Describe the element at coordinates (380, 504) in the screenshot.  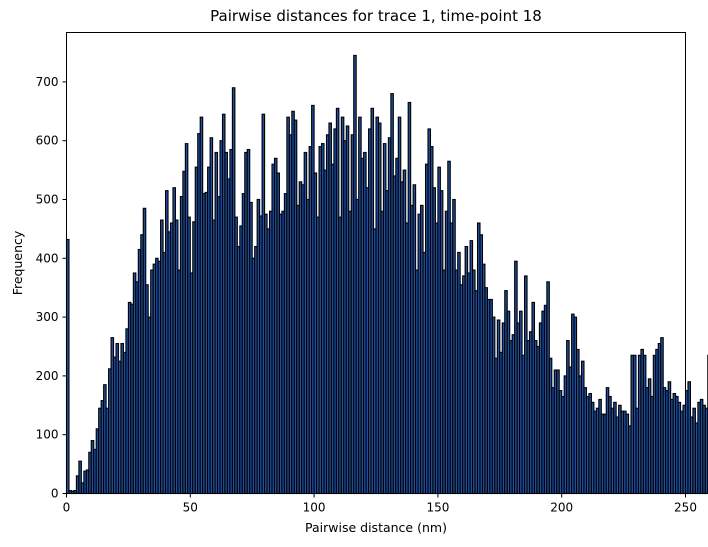
I see `x-axis-ticks: 0 50 100 150 200 250` at that location.